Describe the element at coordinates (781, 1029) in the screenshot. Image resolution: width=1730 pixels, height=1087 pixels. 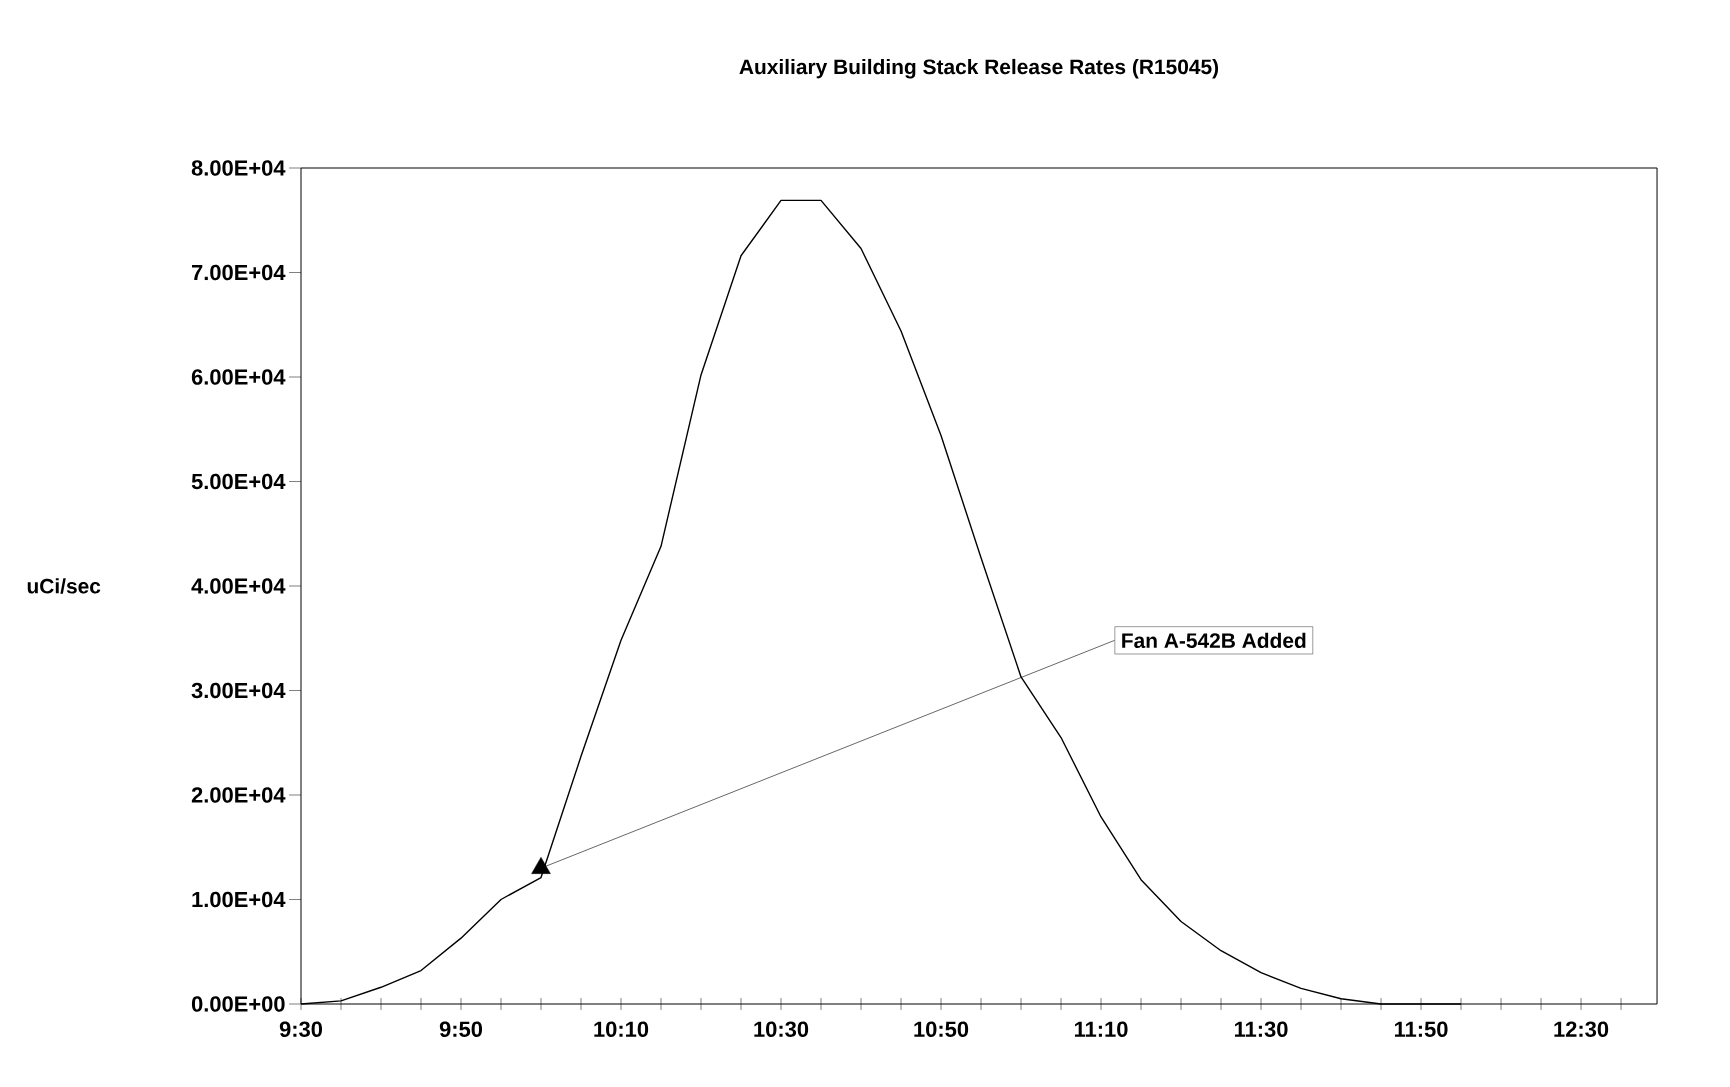
I see `x-tick-label: 10:30` at that location.